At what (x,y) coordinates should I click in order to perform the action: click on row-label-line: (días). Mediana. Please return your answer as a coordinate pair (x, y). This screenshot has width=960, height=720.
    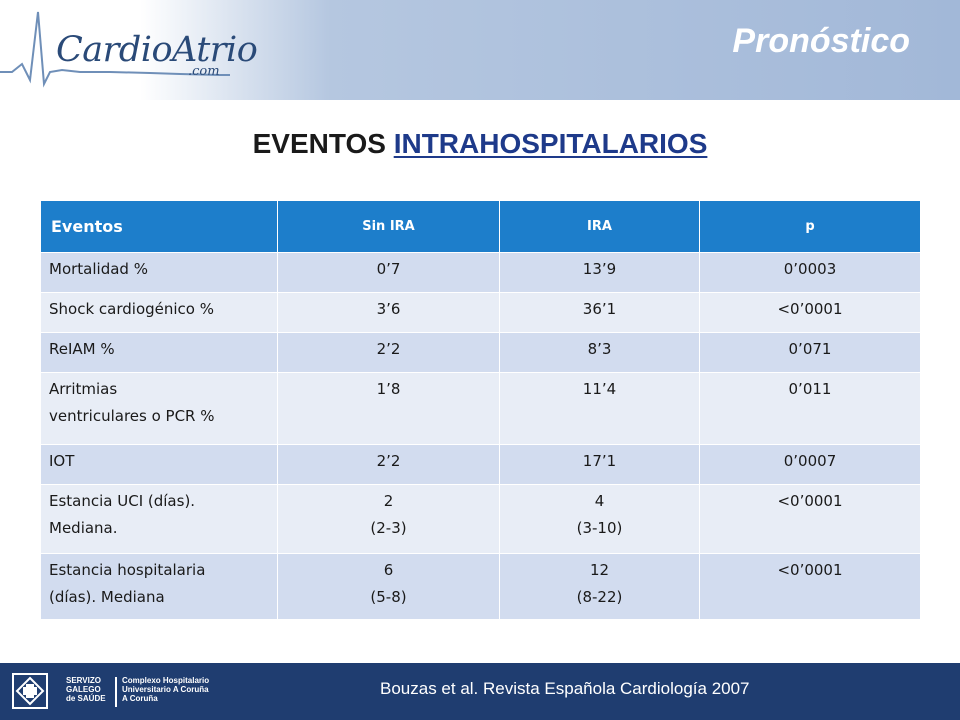
    Looking at the image, I should click on (107, 597).